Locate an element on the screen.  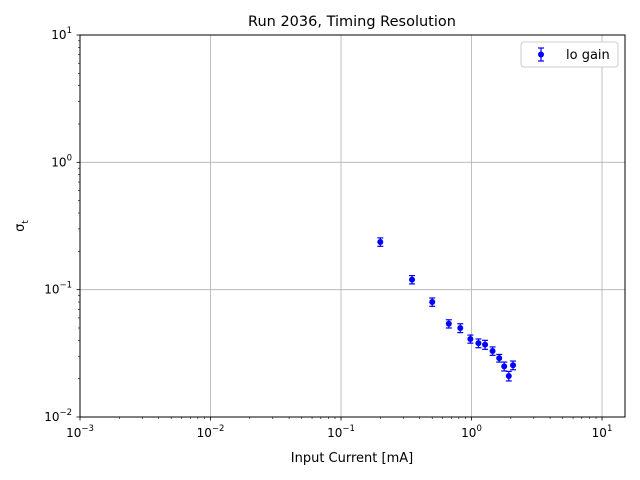
x-tick-label: 10⁰ is located at coordinates (471, 432).